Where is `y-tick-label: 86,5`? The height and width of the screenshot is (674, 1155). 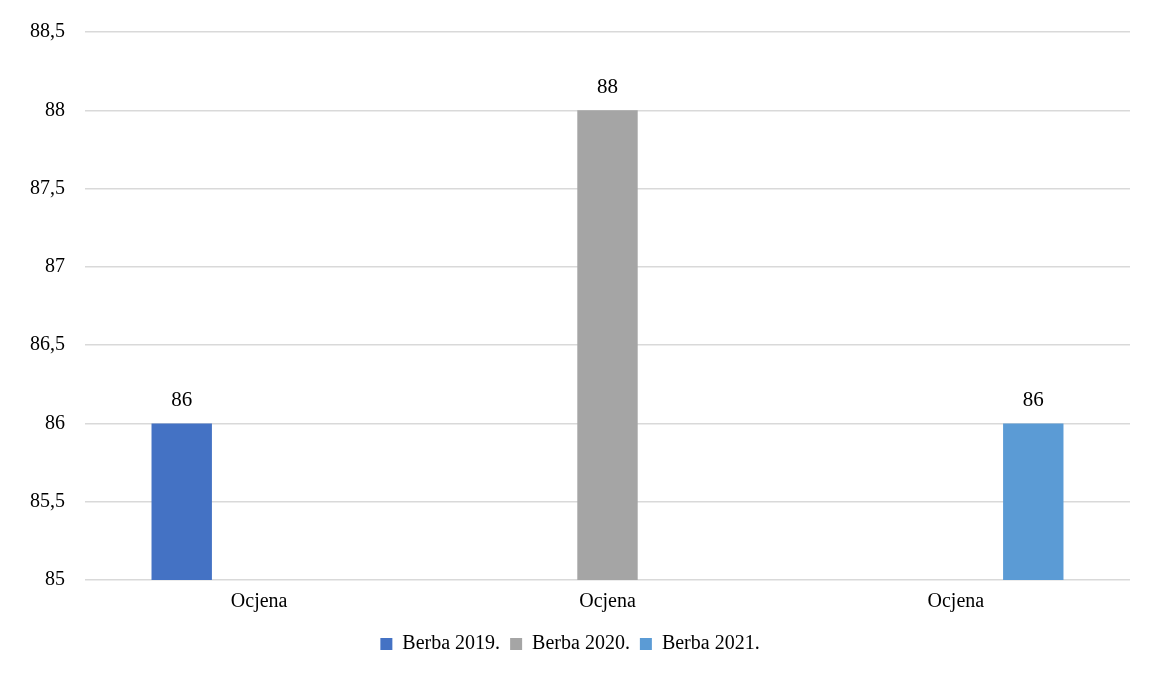 y-tick-label: 86,5 is located at coordinates (47, 343).